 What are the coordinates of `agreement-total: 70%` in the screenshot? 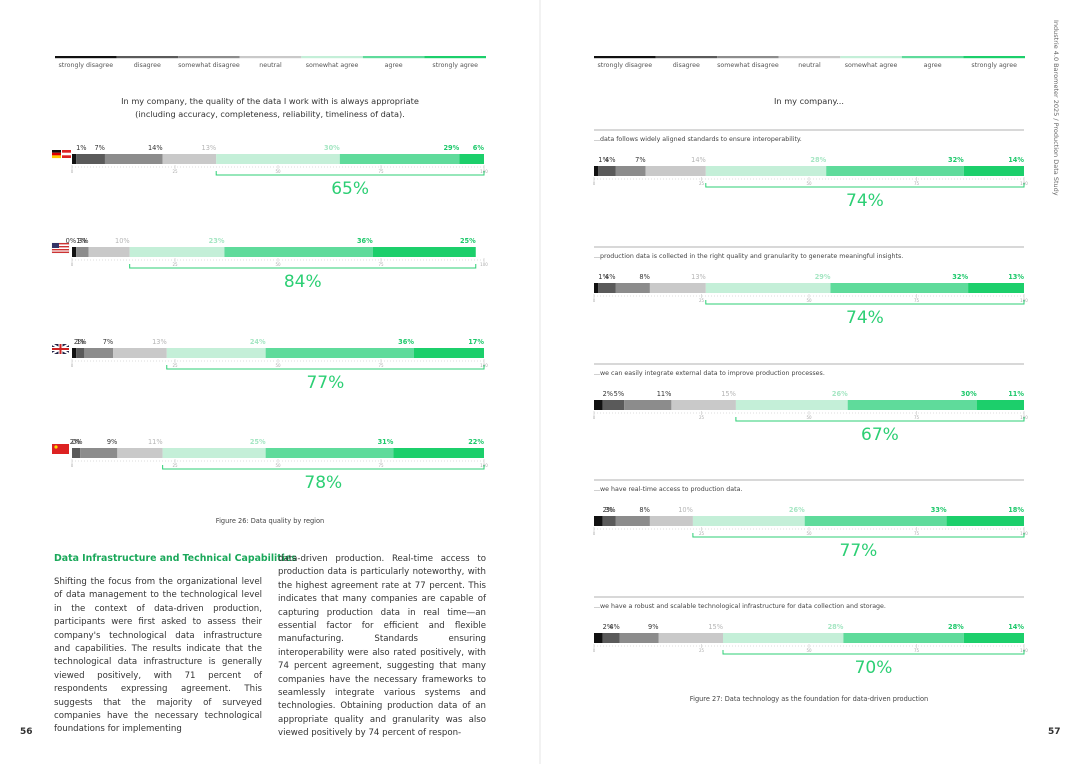 It's located at (874, 668).